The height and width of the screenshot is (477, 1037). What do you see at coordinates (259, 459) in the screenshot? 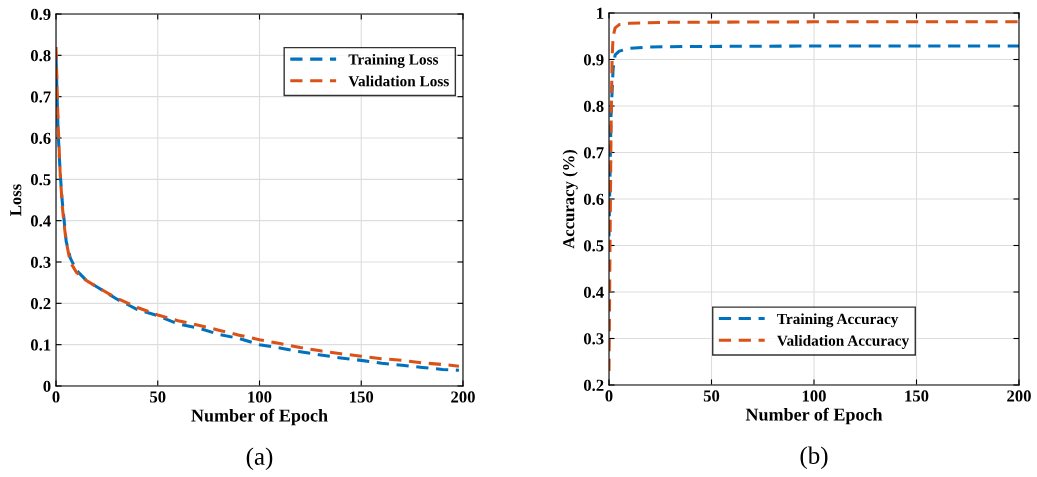
I see `text: (a)` at bounding box center [259, 459].